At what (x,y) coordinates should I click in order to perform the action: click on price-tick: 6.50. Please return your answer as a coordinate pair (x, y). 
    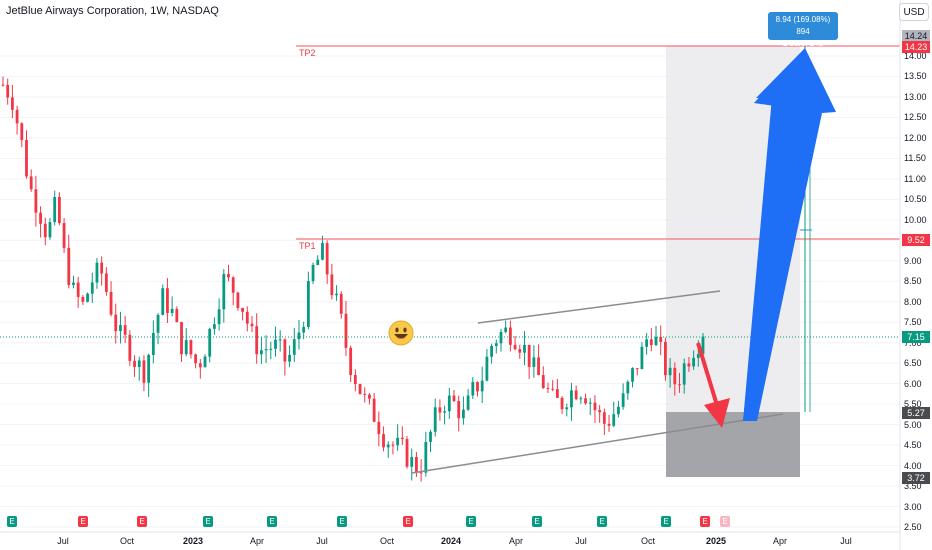
    Looking at the image, I should click on (913, 363).